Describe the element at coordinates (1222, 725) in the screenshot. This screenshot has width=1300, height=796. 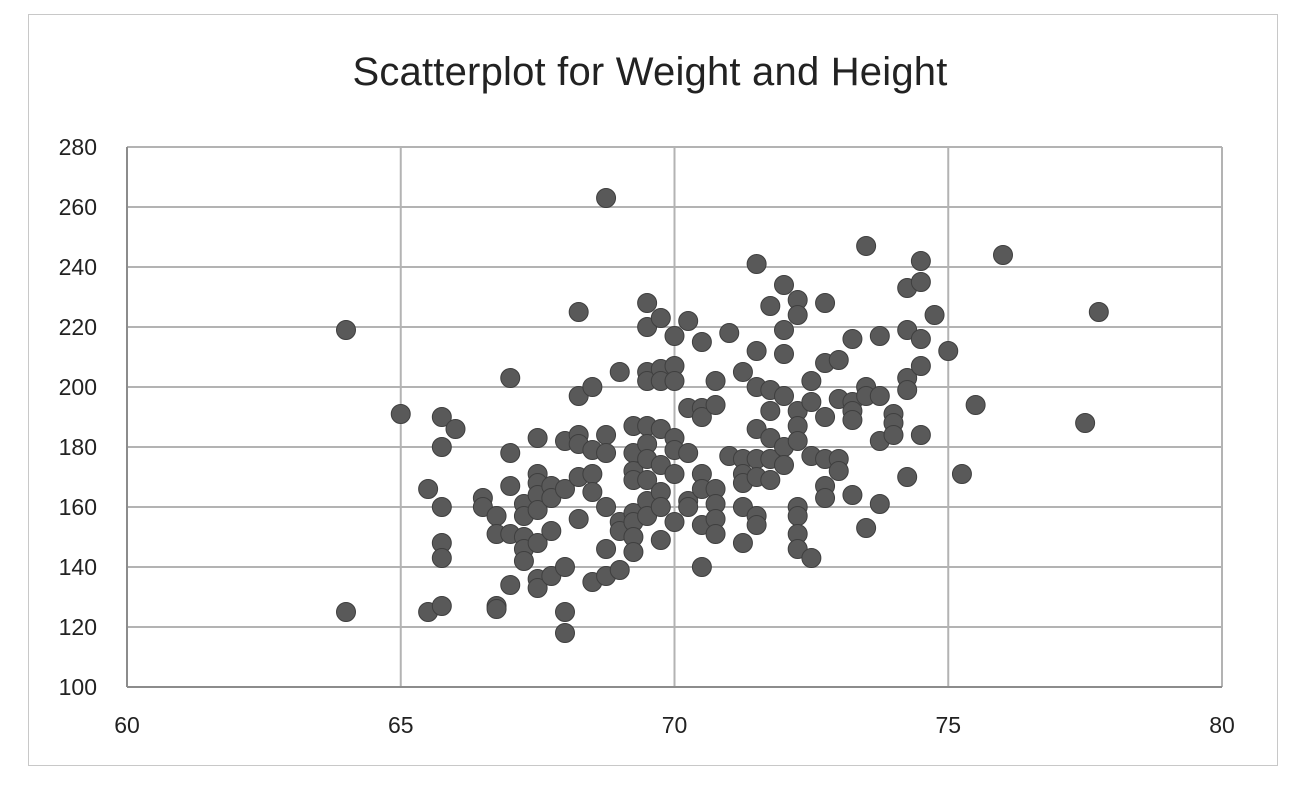
I see `x-tick-label: 80` at that location.